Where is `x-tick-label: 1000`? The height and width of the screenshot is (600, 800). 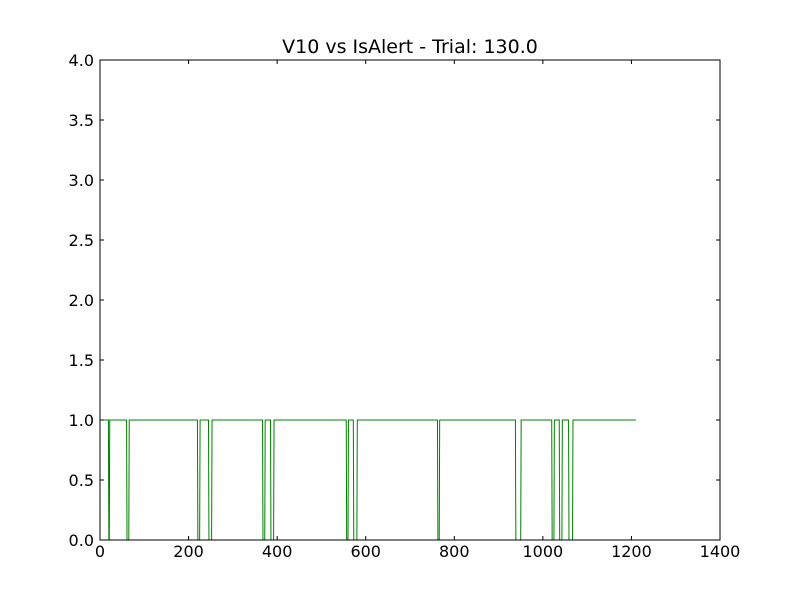 x-tick-label: 1000 is located at coordinates (542, 551).